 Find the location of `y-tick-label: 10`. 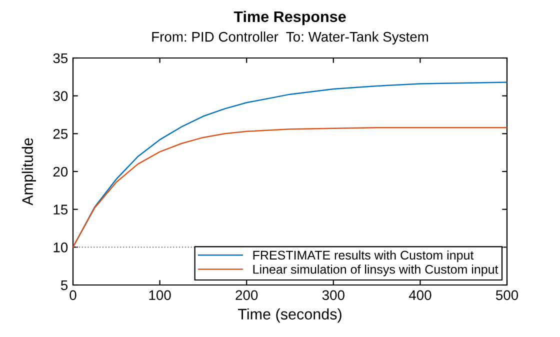

y-tick-label: 10 is located at coordinates (61, 247).